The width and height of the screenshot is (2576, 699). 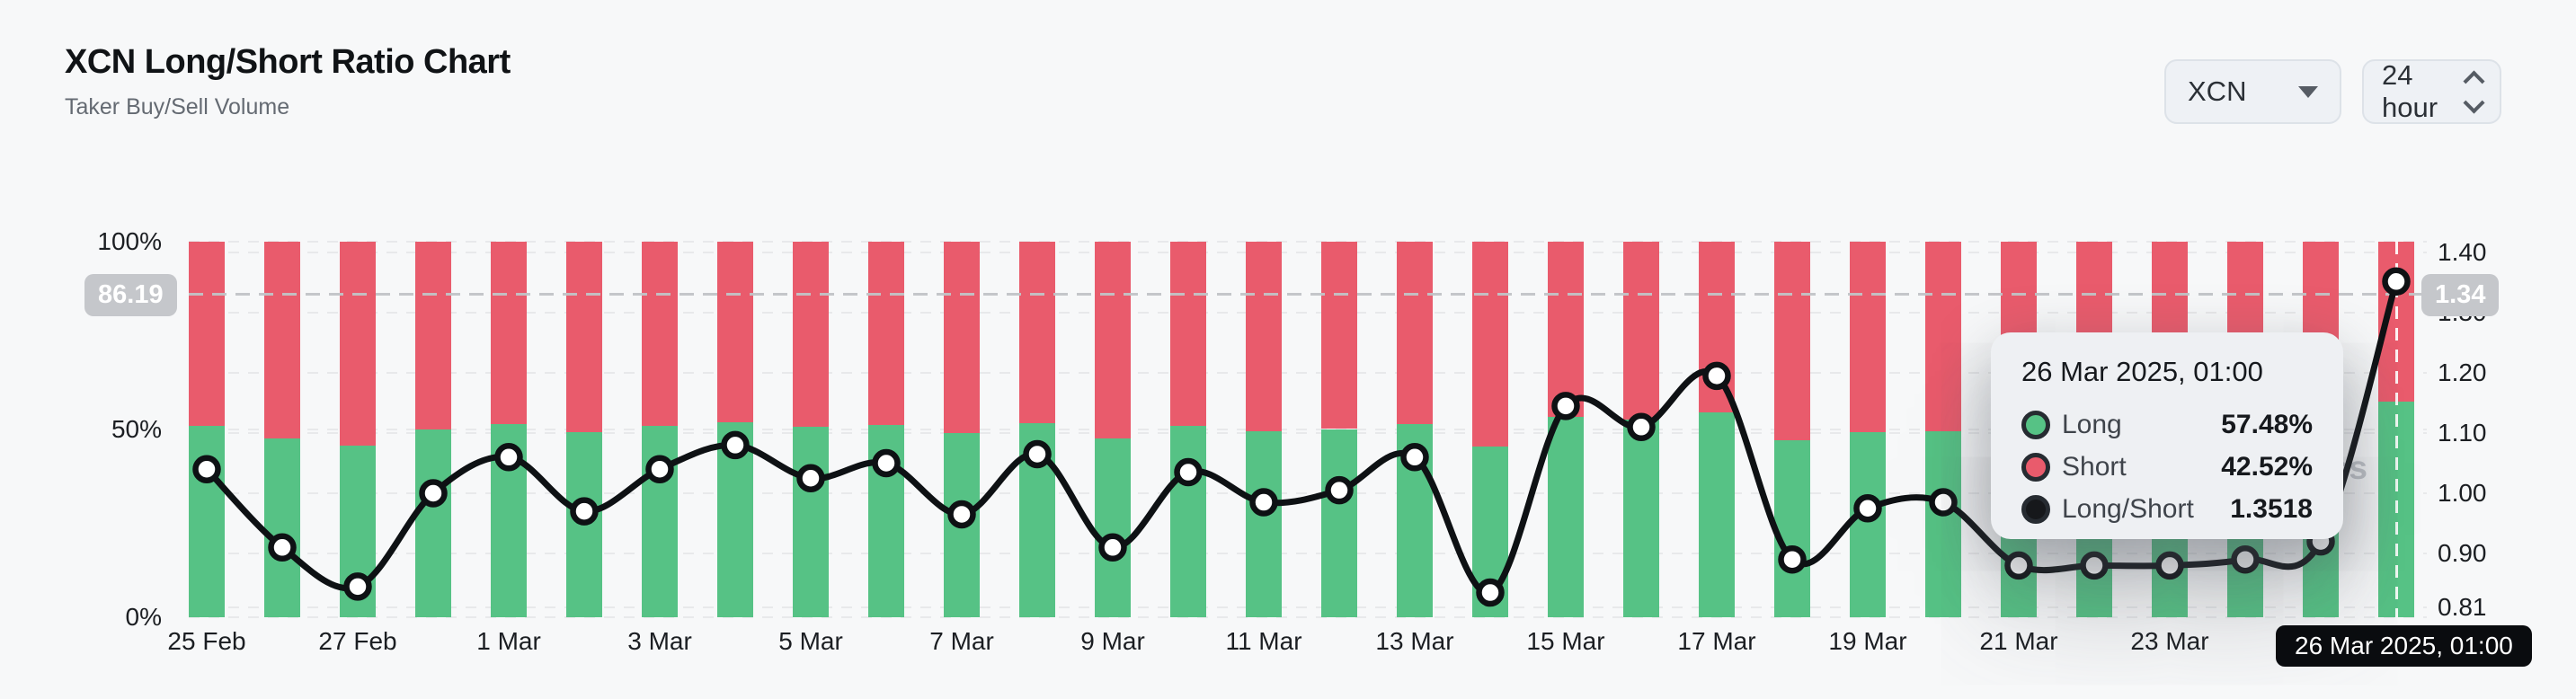 What do you see at coordinates (1565, 641) in the screenshot?
I see `x-axis-tick: 15 Mar` at bounding box center [1565, 641].